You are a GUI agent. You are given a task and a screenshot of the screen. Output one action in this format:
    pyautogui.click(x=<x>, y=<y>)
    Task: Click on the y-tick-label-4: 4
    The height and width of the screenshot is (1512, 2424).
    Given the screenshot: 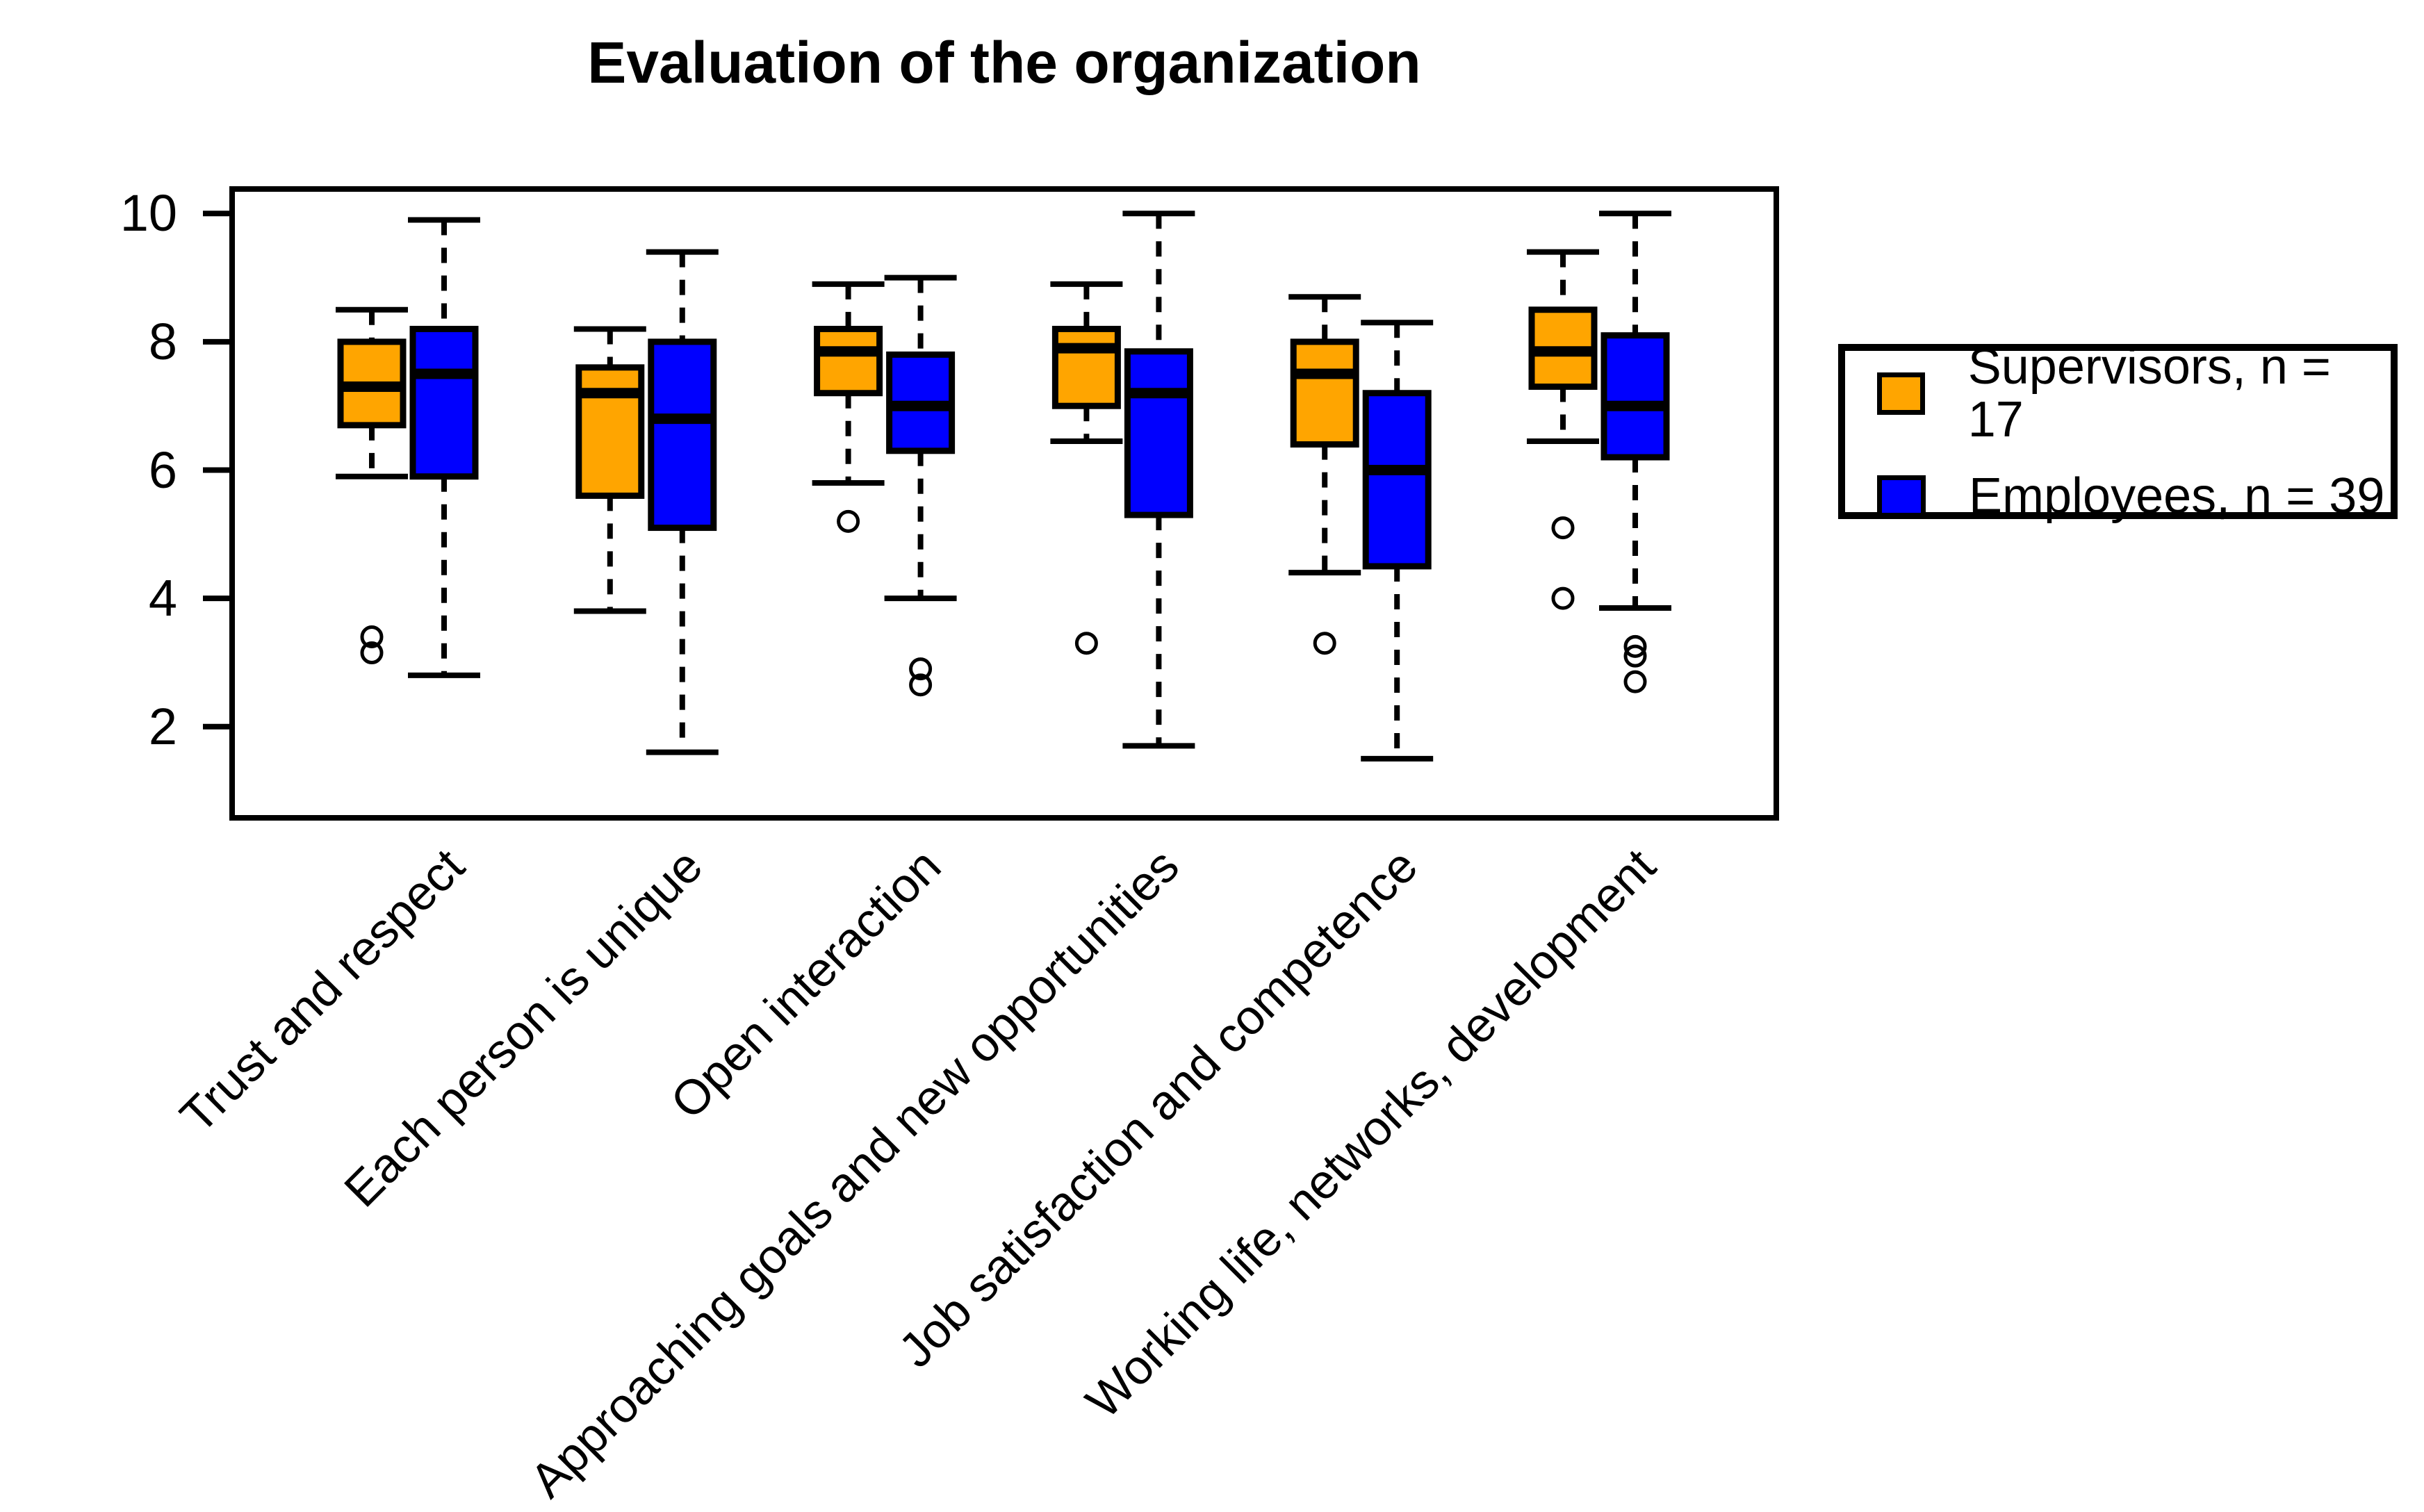 What is the action you would take?
    pyautogui.click(x=163, y=598)
    